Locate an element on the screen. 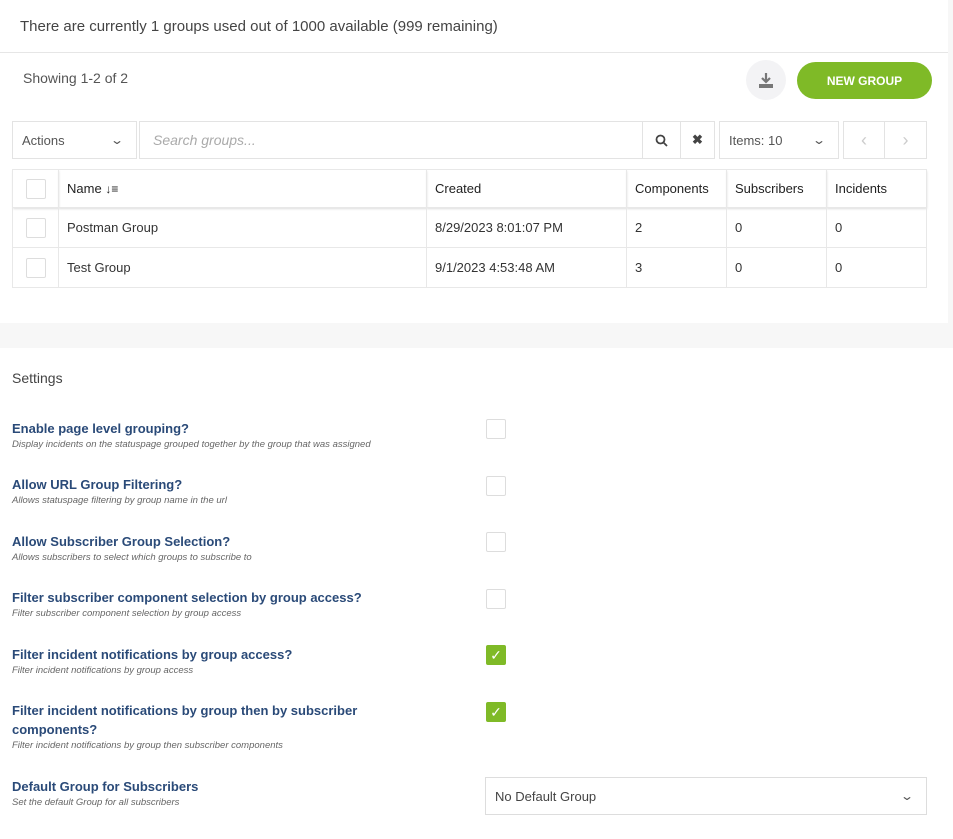 Image resolution: width=953 pixels, height=839 pixels. page-grouping-checkbox is located at coordinates (496, 429).